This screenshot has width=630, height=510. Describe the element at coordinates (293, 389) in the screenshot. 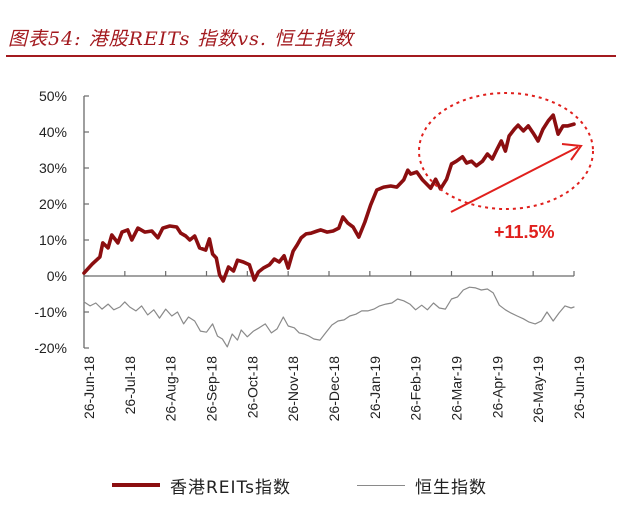

I see `x-tick-label: 26-Nov-18` at that location.